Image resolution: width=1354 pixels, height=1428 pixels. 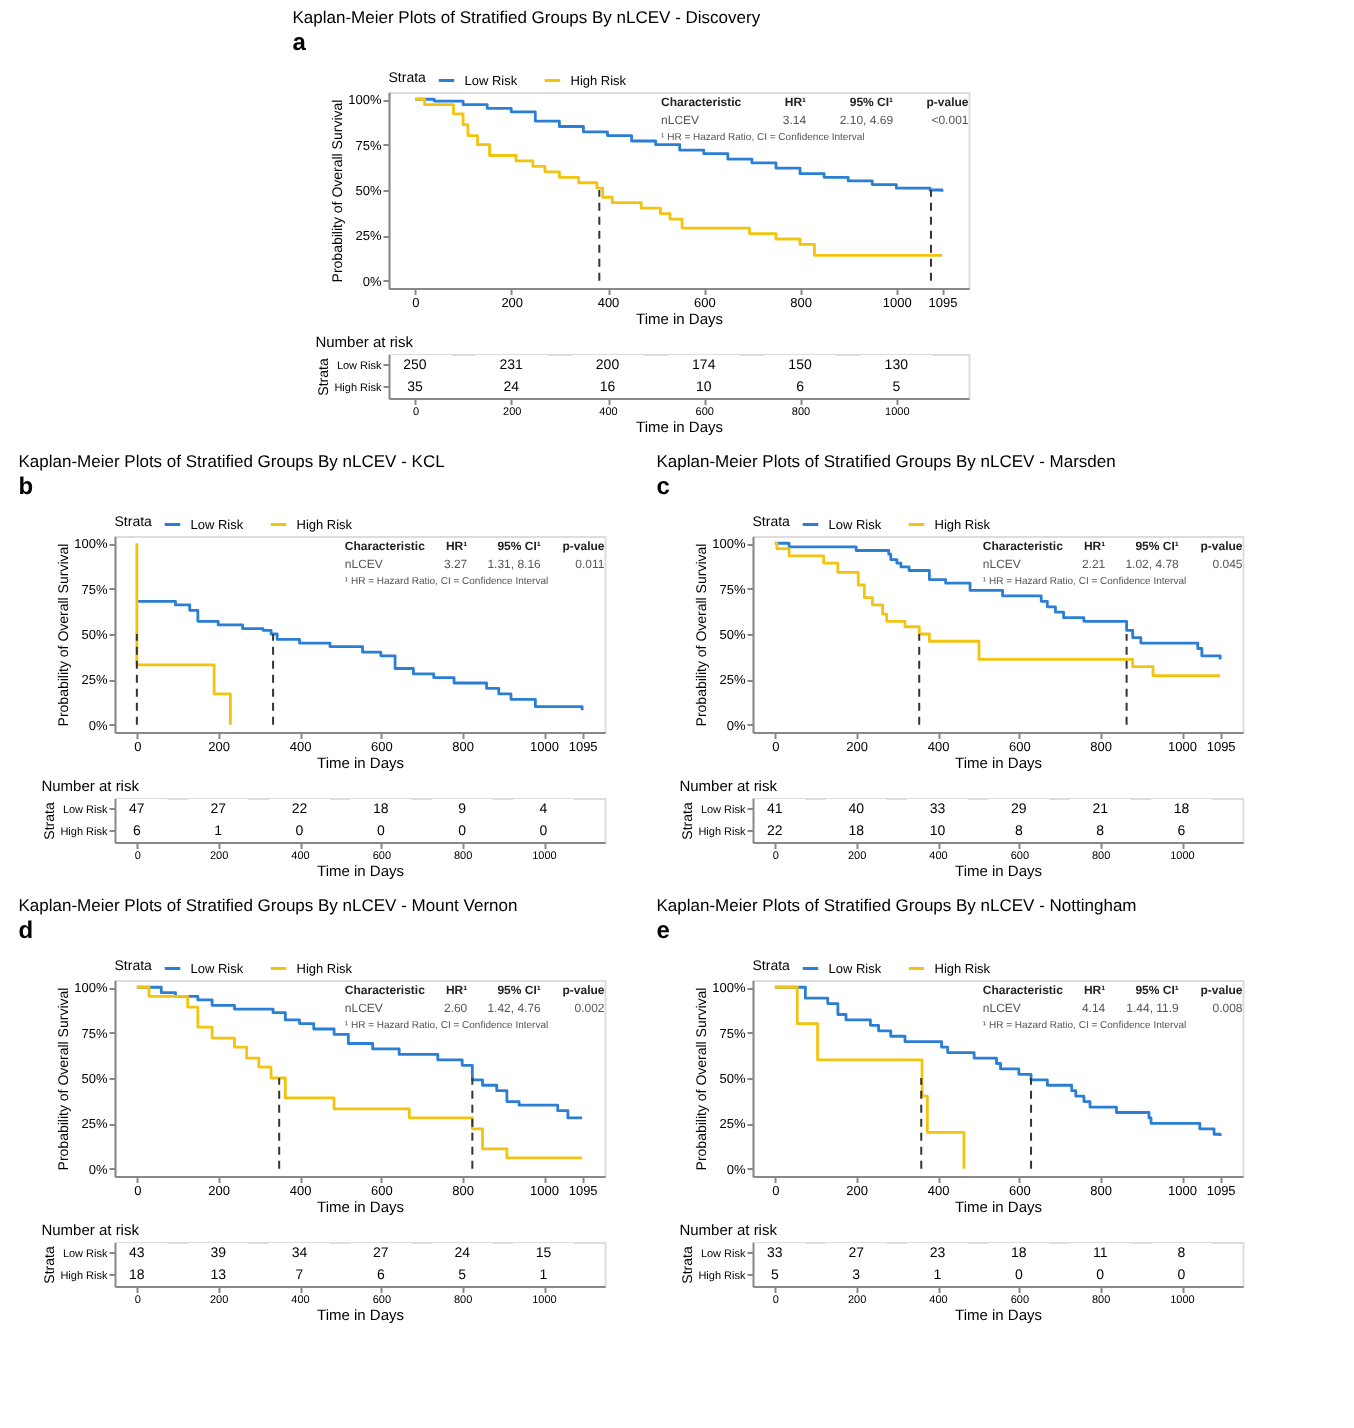 I want to click on text: a, so click(x=299, y=42).